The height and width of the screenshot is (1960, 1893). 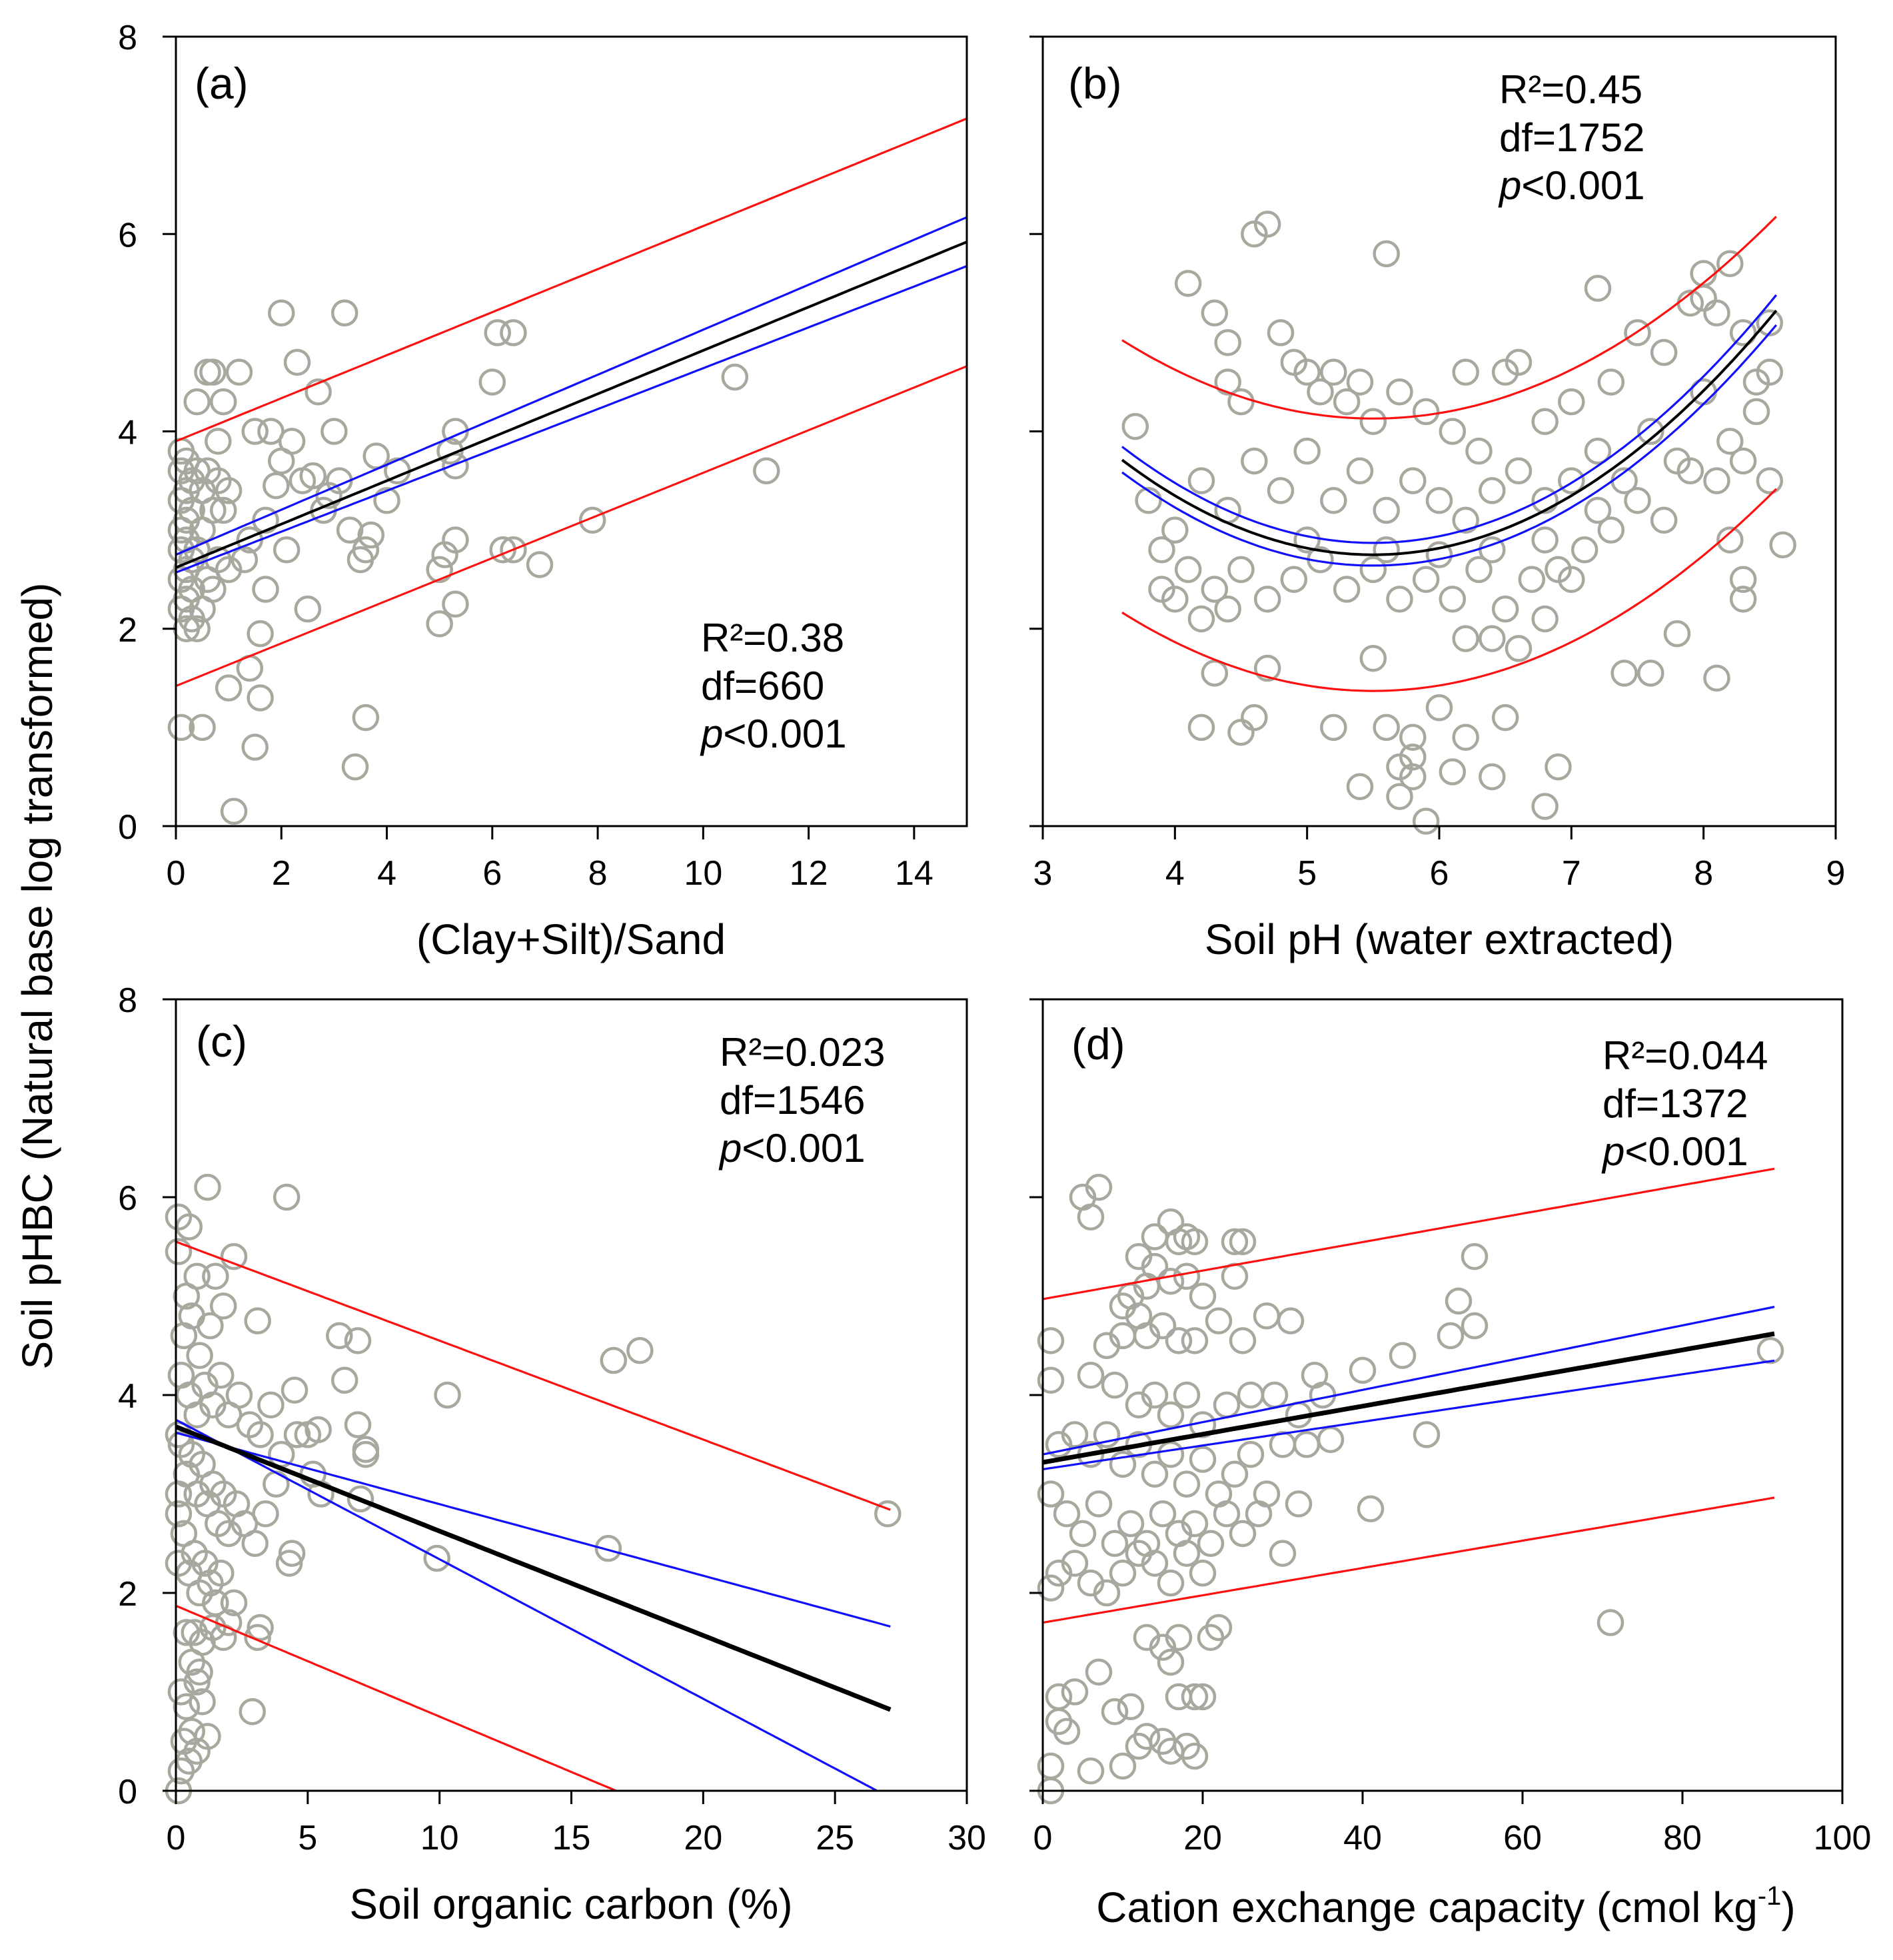 I want to click on panel-a-y-tick-label: 6, so click(x=127, y=235).